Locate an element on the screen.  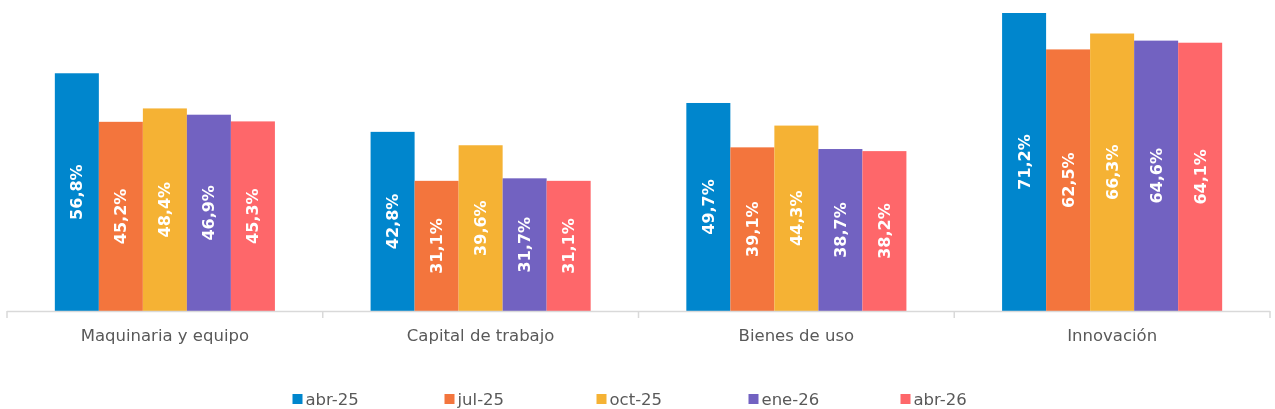
data-label: 62,5% is located at coordinates (1068, 180).